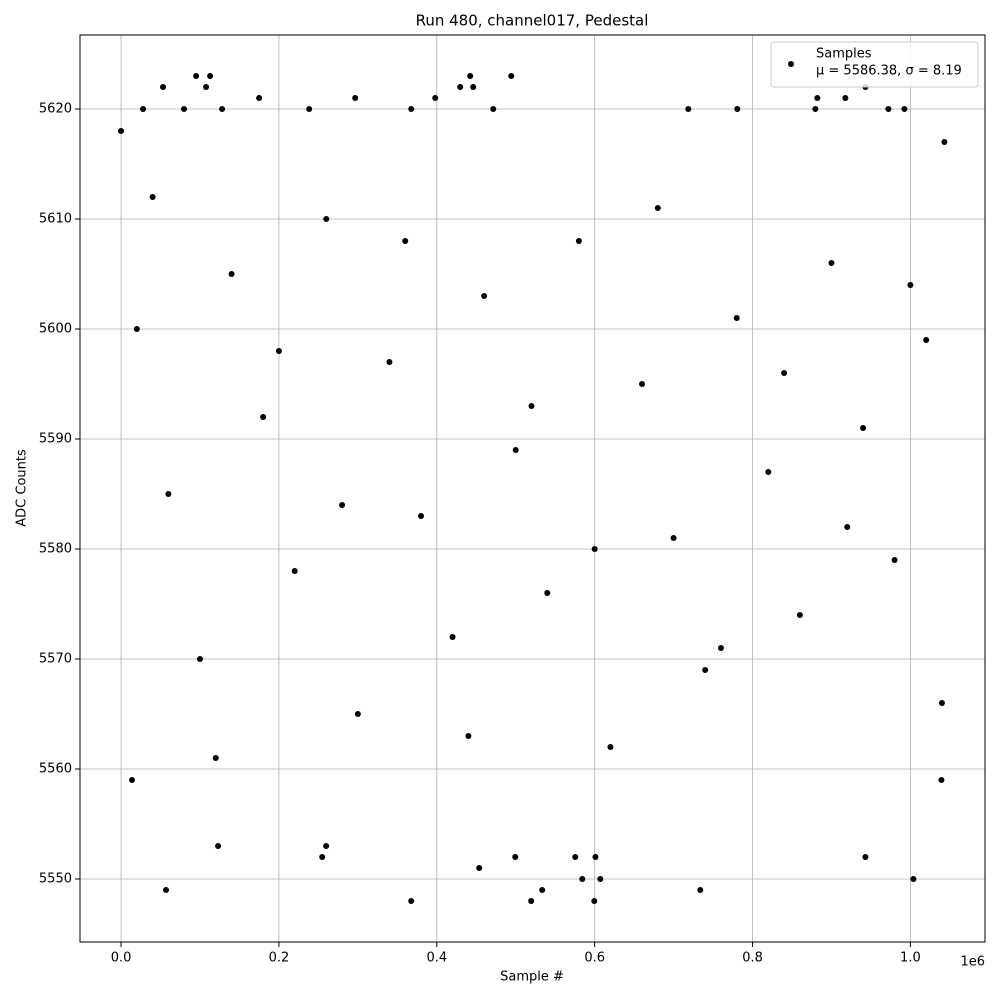 The height and width of the screenshot is (1000, 1000). What do you see at coordinates (594, 958) in the screenshot?
I see `x-tick-label: 0.6` at bounding box center [594, 958].